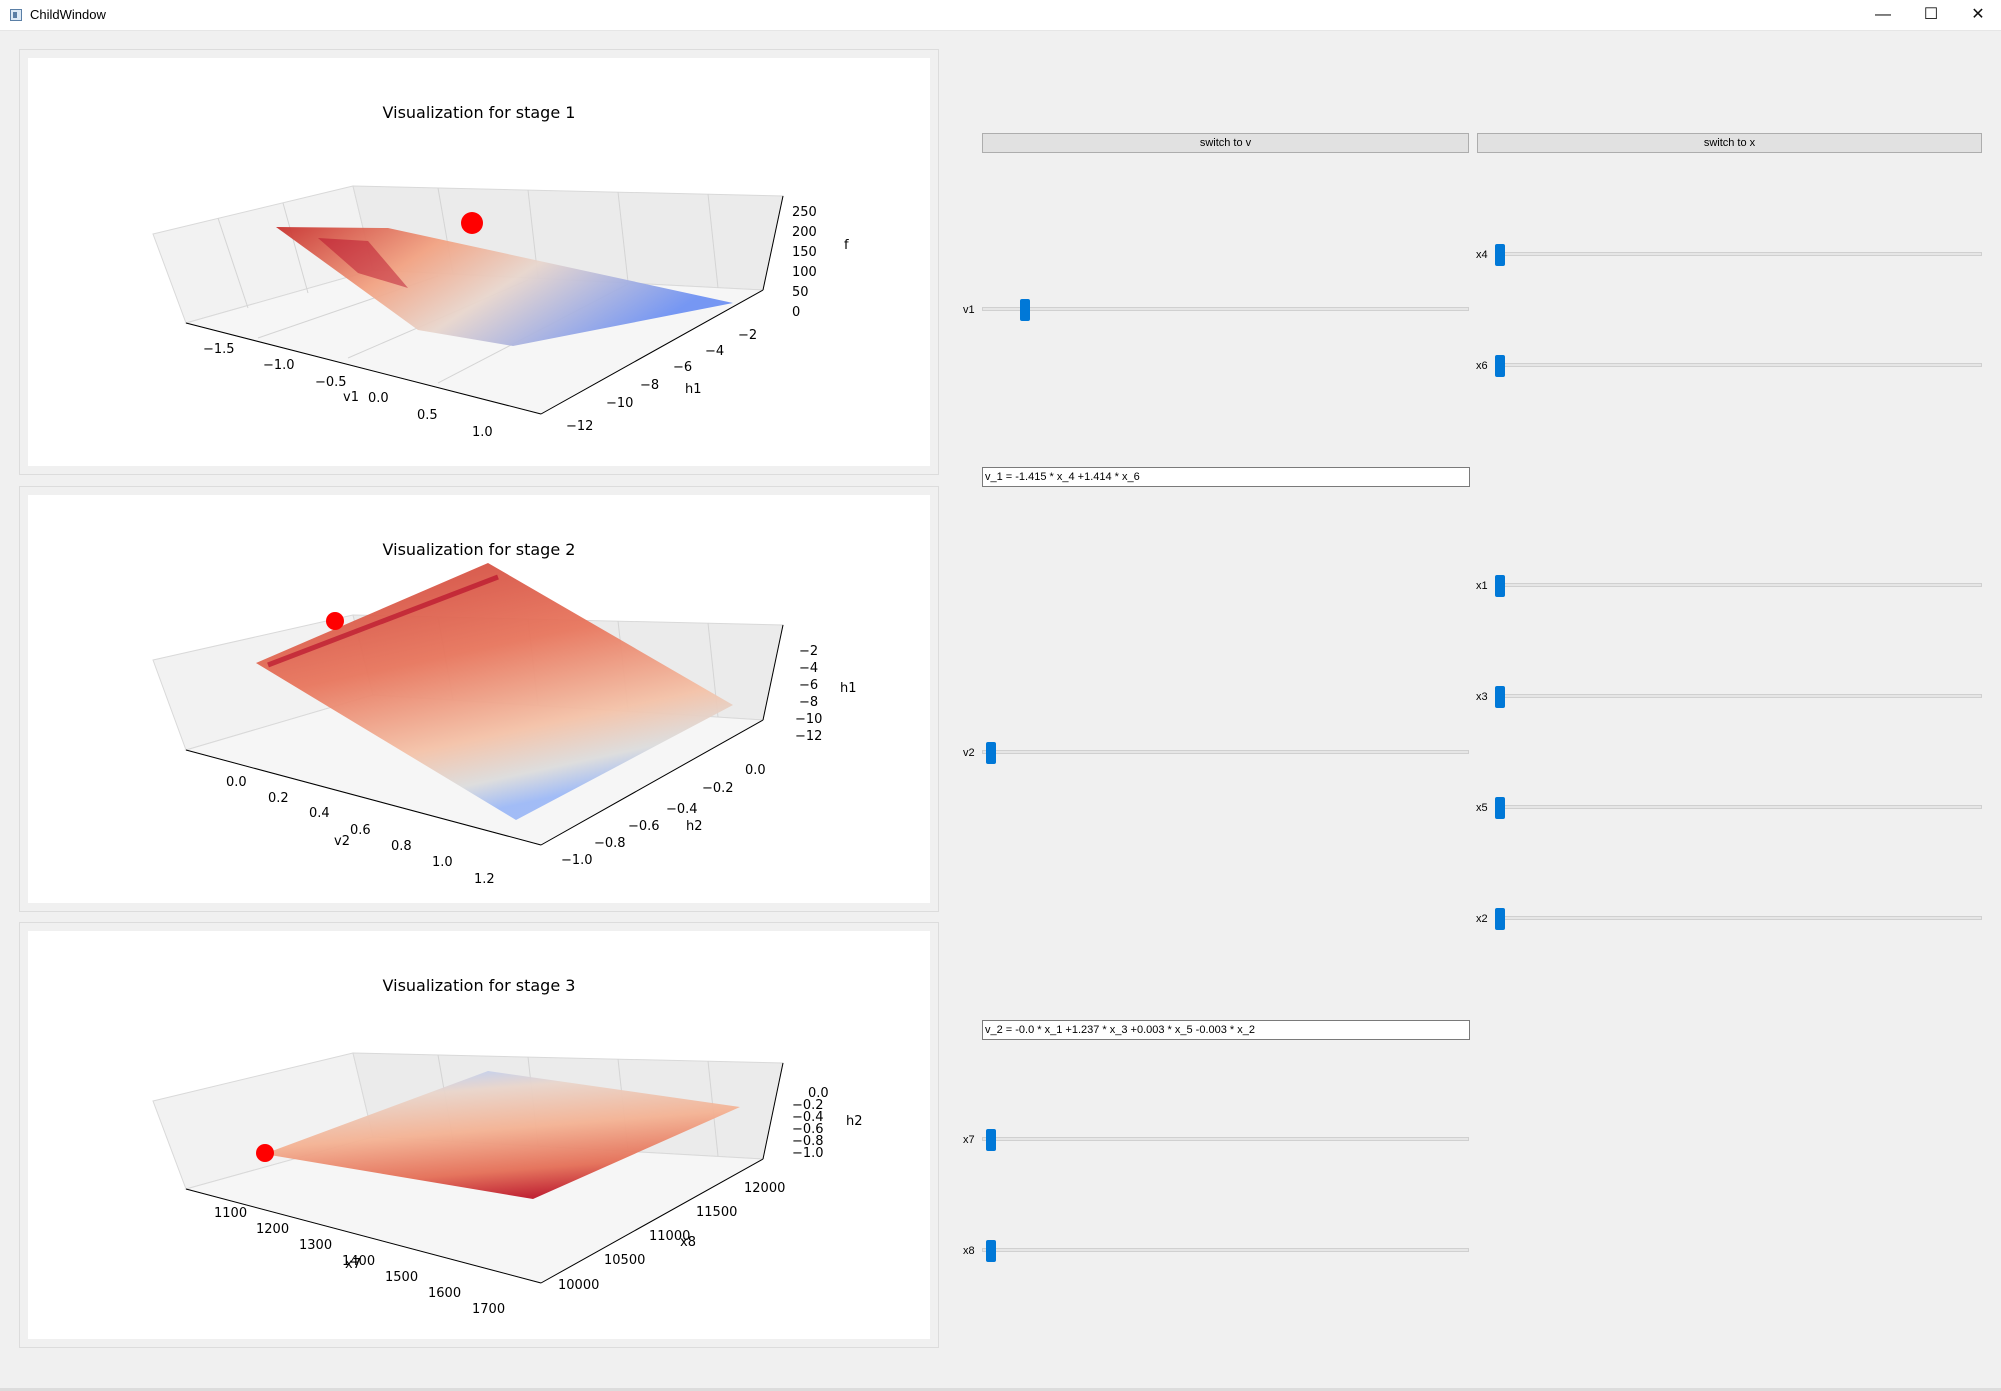  What do you see at coordinates (804, 252) in the screenshot?
I see `z-tick: 150` at bounding box center [804, 252].